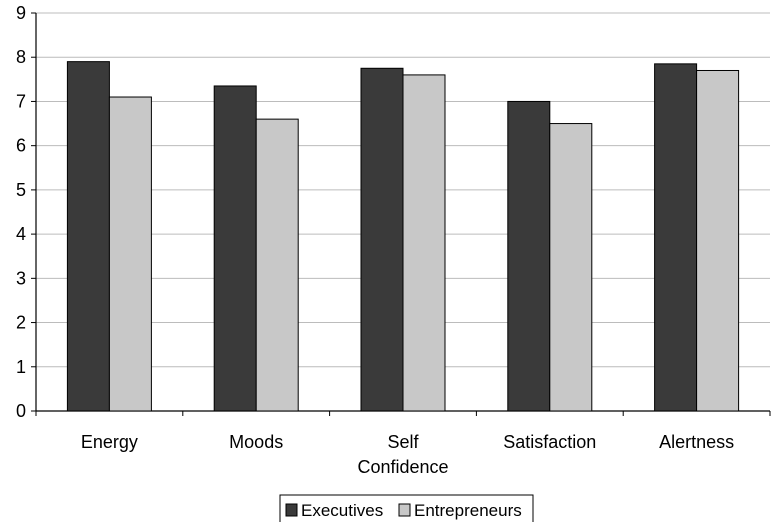 The image size is (772, 527). I want to click on bar-entrepreneurs-self-confidence, so click(424, 243).